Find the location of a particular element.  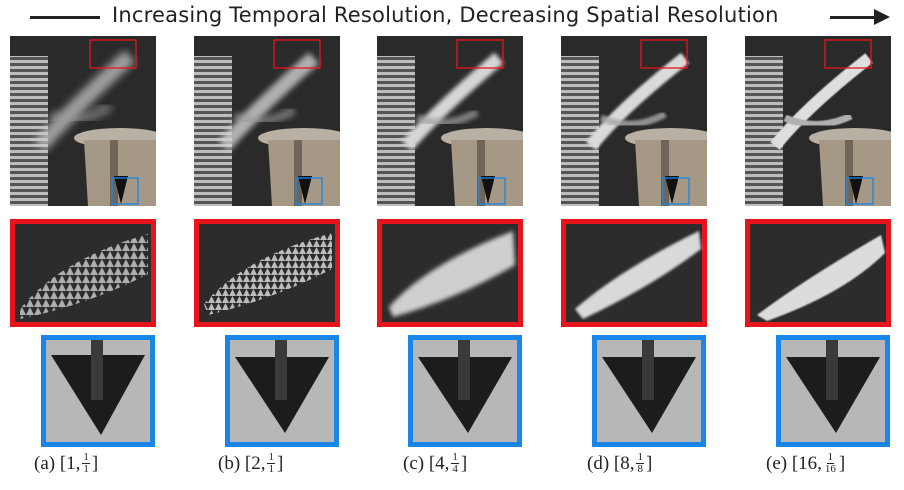

zoom-red-b is located at coordinates (267, 273).